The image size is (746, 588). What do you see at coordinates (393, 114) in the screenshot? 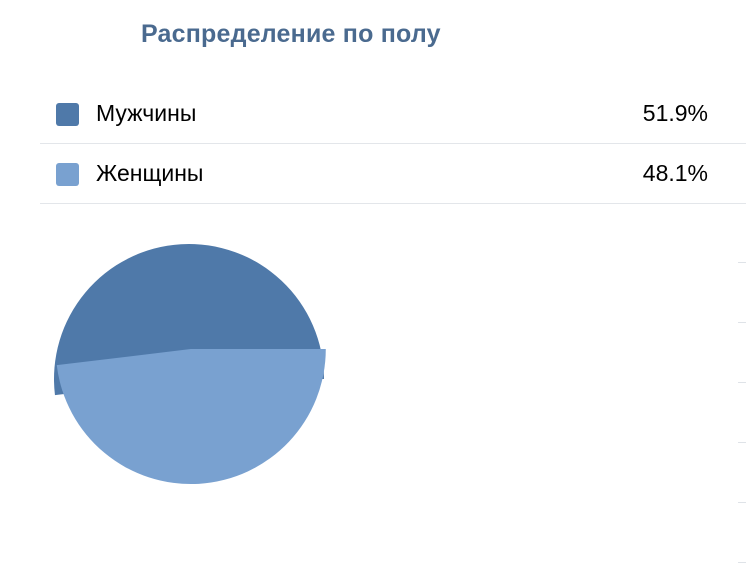
I see `legend-row-male: Мужчины 51.9%` at bounding box center [393, 114].